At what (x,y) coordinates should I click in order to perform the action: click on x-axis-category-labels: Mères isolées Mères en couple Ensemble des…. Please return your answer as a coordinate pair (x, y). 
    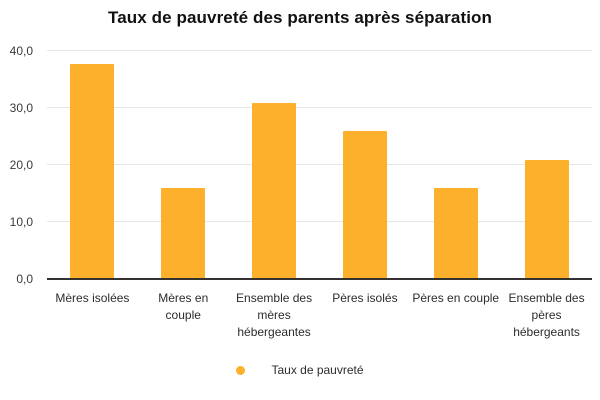
    Looking at the image, I should click on (319, 315).